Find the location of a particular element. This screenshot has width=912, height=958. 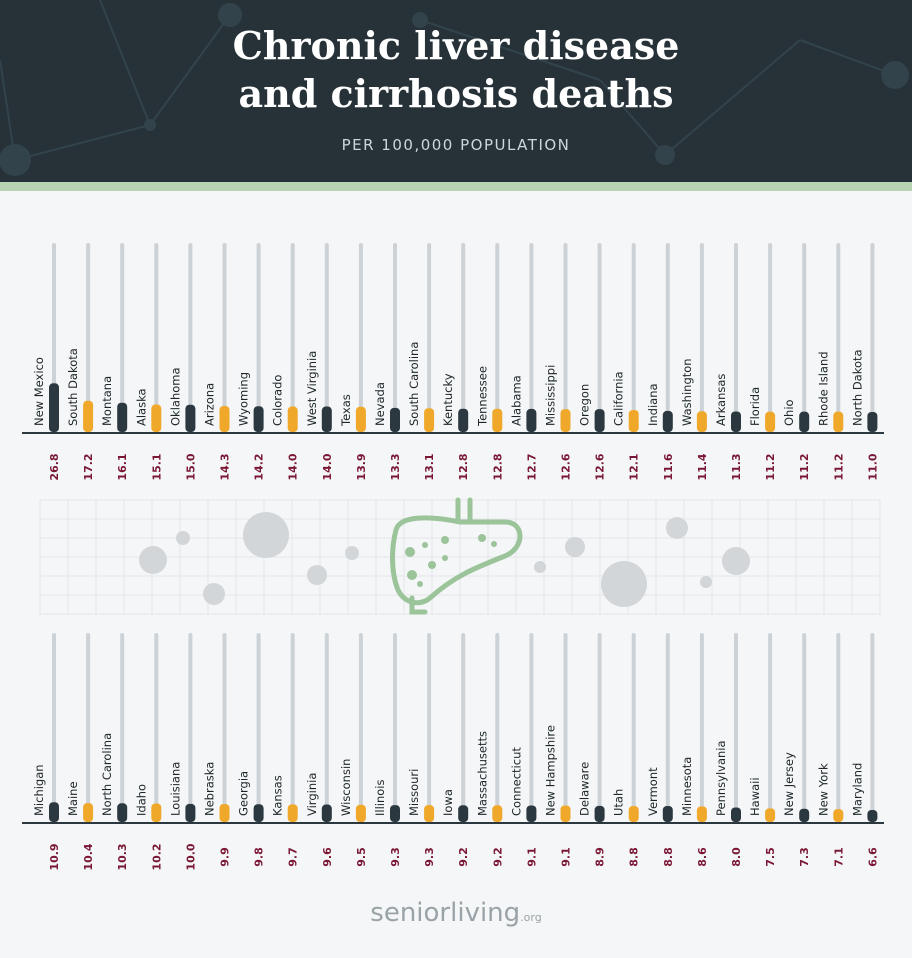

state-label: Texas is located at coordinates (346, 410).